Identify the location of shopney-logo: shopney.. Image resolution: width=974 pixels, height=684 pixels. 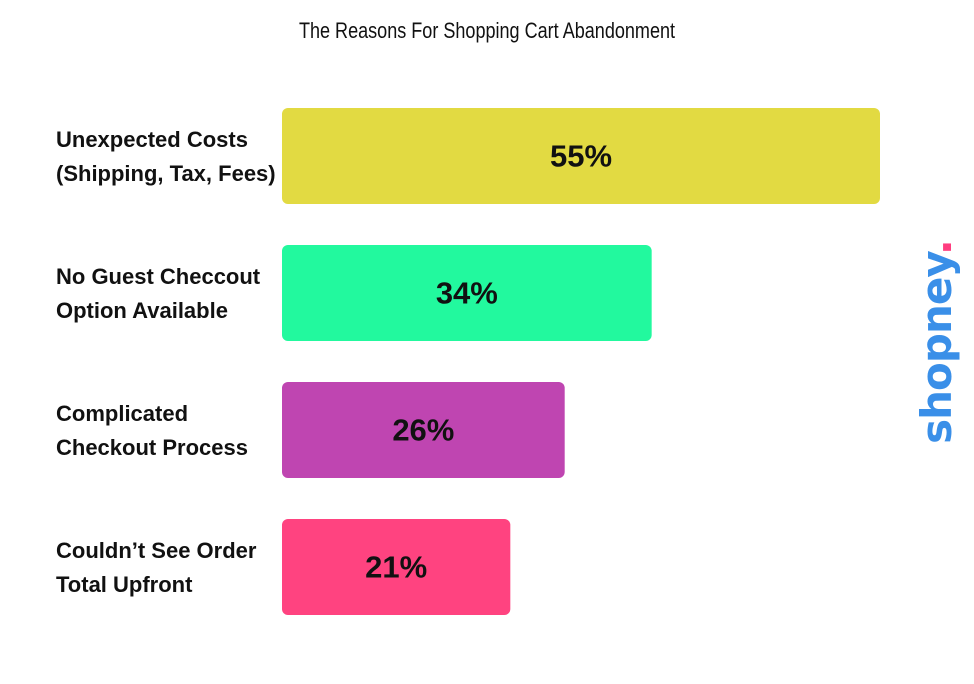
(936, 342).